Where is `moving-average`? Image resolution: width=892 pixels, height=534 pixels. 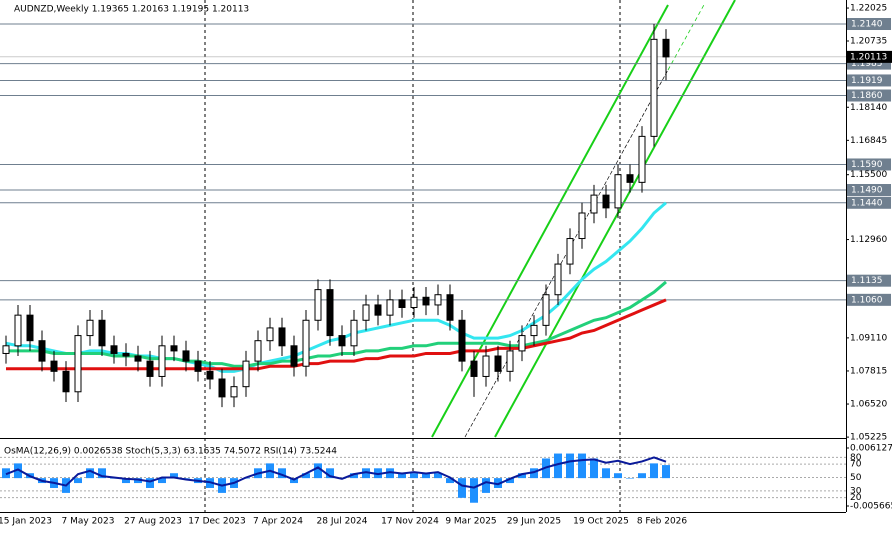 moving-average is located at coordinates (336, 334).